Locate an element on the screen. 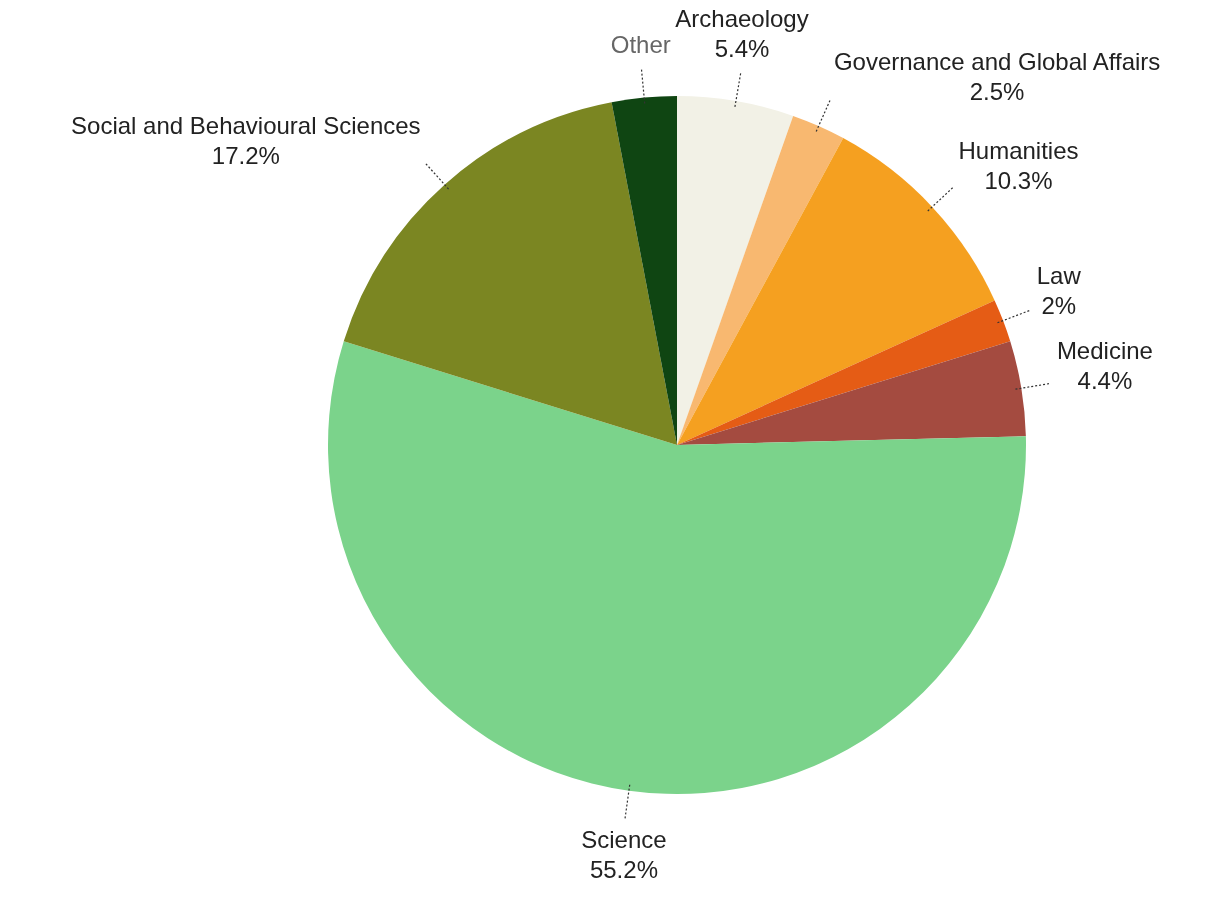  slice-label: Governance and Global Affairs is located at coordinates (997, 61).